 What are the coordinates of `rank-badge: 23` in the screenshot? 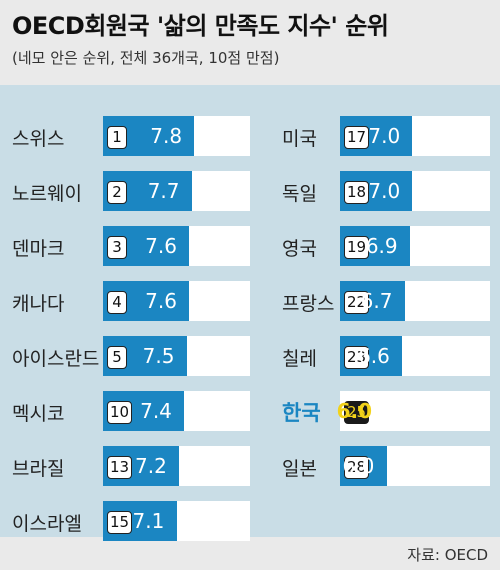 It's located at (357, 357).